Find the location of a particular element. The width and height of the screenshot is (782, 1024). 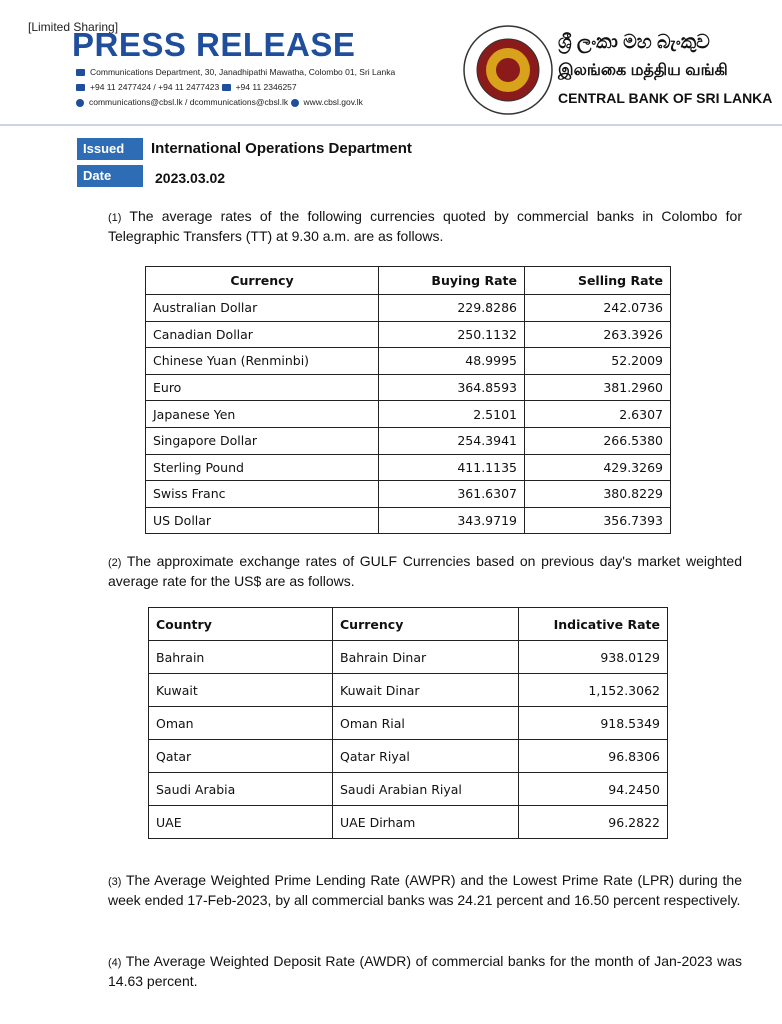

table-cell: 918.5349 is located at coordinates (593, 723).